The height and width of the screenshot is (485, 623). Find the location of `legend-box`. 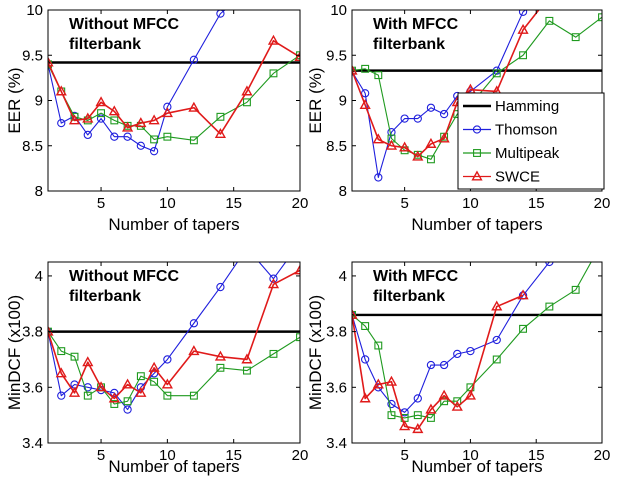

legend-box is located at coordinates (531, 141).